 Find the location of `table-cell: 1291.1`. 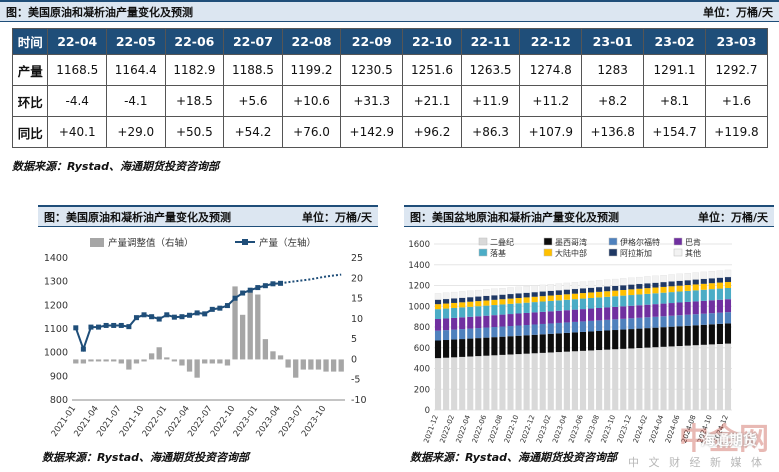

table-cell: 1291.1 is located at coordinates (674, 70).